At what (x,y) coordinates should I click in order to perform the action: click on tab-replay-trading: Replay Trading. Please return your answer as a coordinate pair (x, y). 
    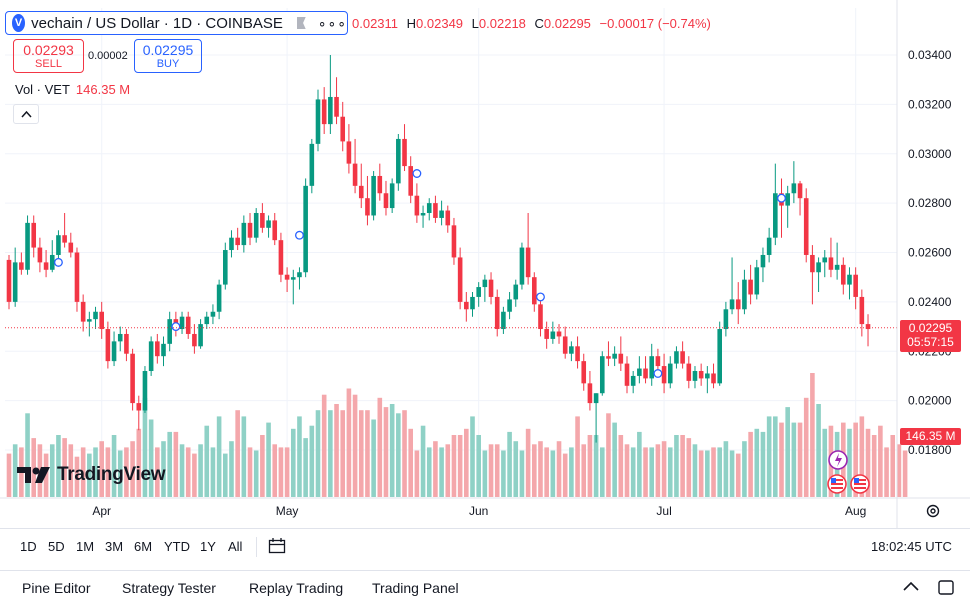
    Looking at the image, I should click on (296, 588).